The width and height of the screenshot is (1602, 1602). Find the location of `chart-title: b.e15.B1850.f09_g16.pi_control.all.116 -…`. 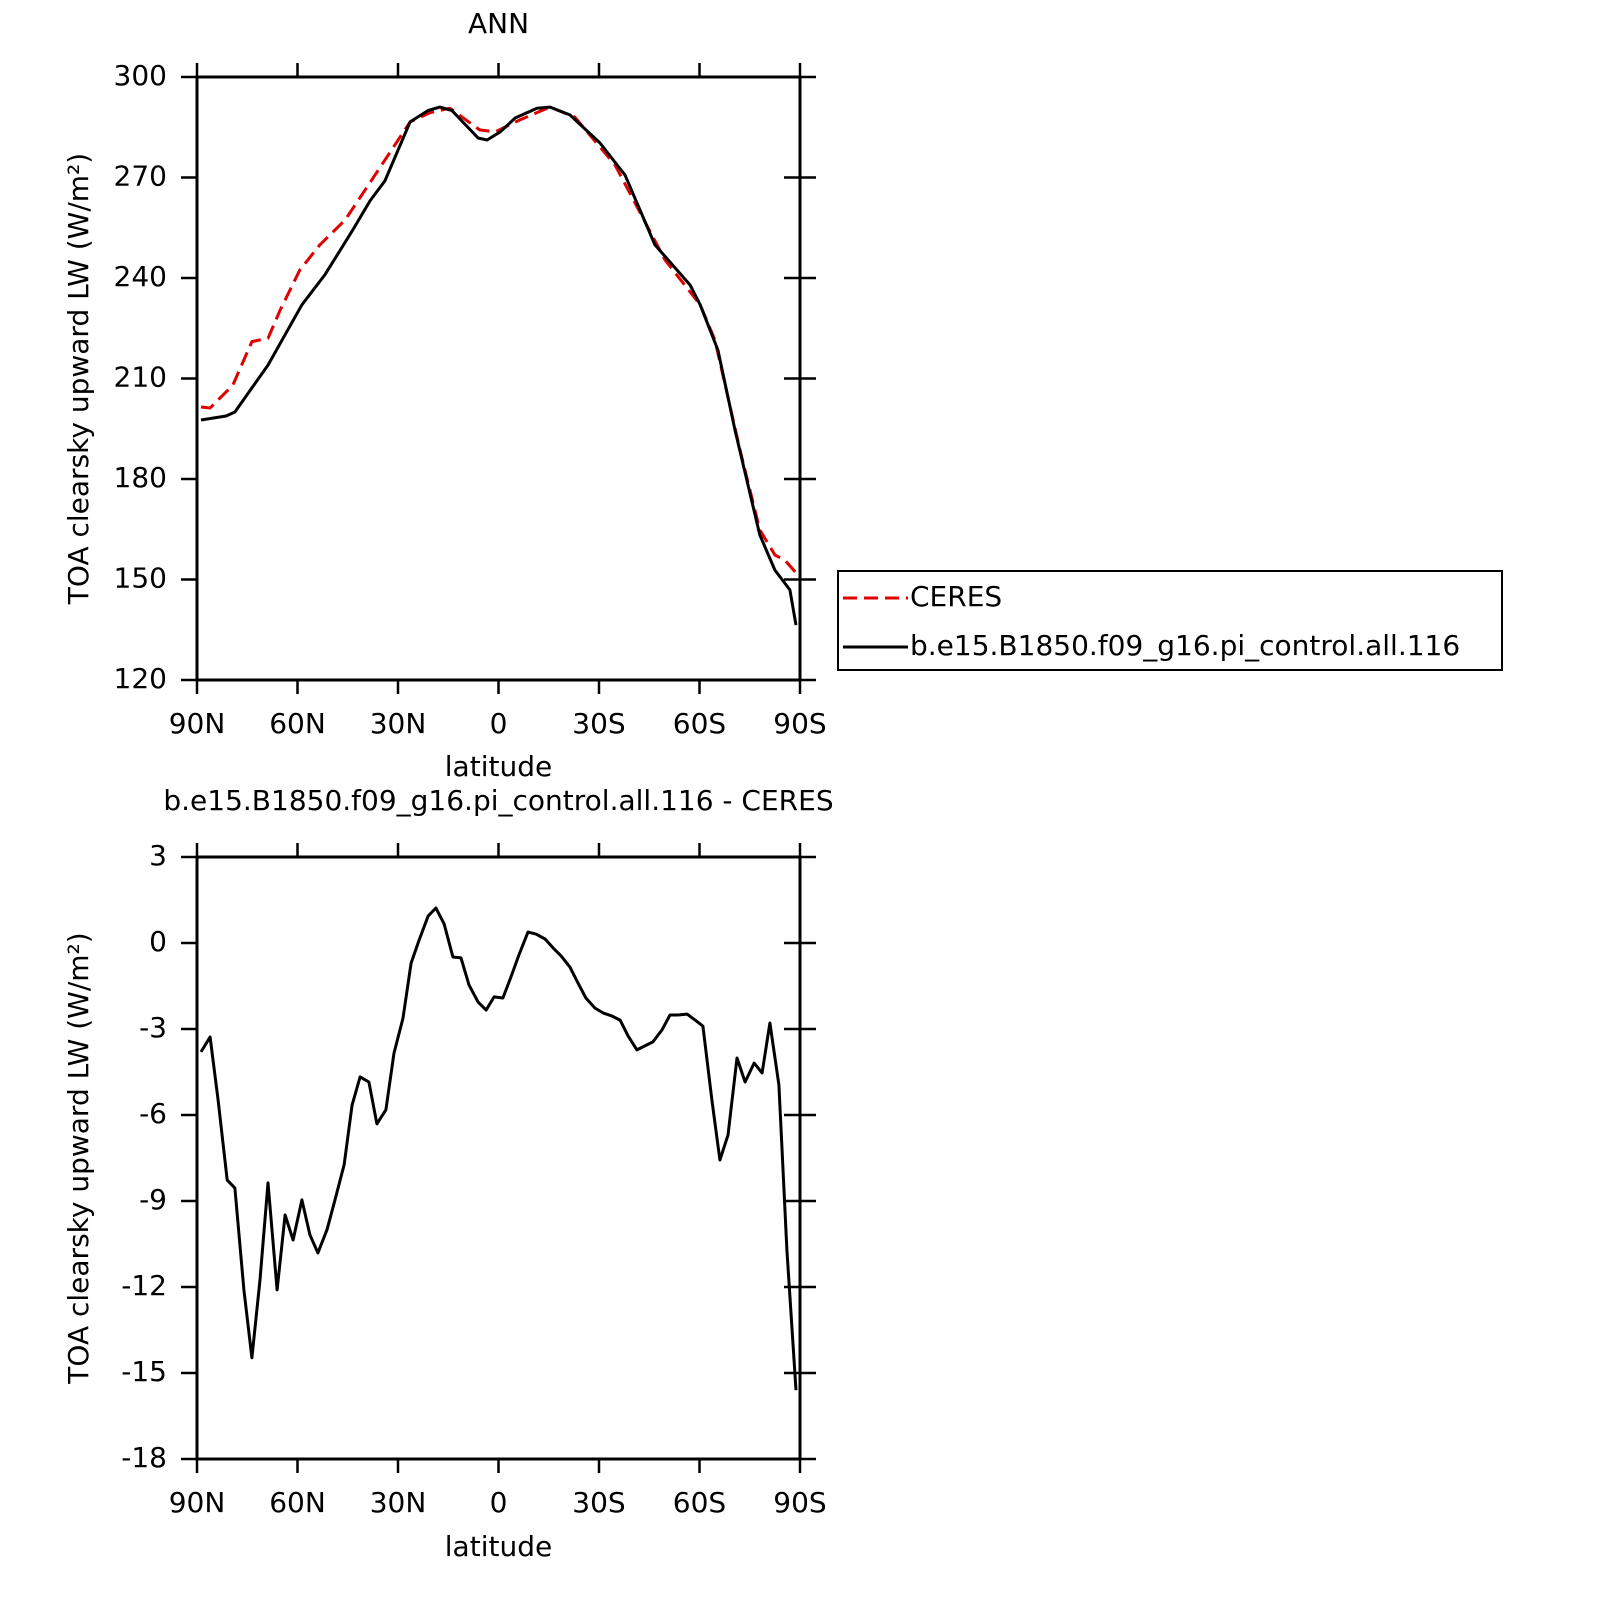

chart-title: b.e15.B1850.f09_g16.pi_control.all.116 -… is located at coordinates (498, 800).